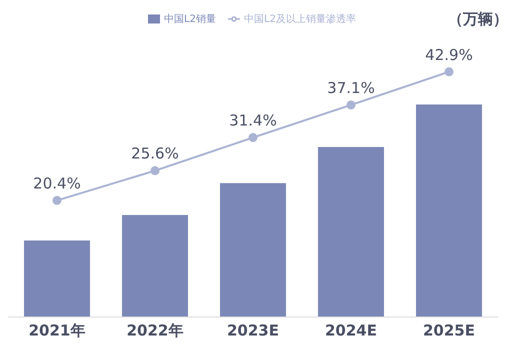 This screenshot has width=516, height=347. Describe the element at coordinates (253, 331) in the screenshot. I see `x-tick-label: 2023E` at that location.